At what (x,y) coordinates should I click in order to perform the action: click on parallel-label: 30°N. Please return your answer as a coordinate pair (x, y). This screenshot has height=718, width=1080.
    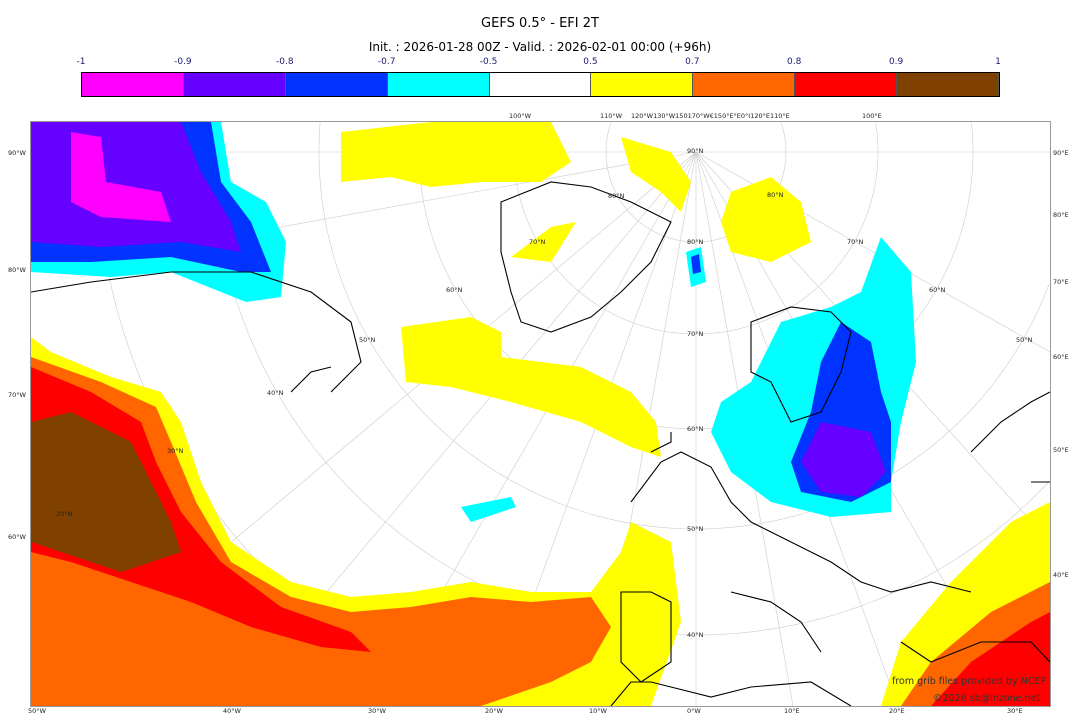
    Looking at the image, I should click on (175, 451).